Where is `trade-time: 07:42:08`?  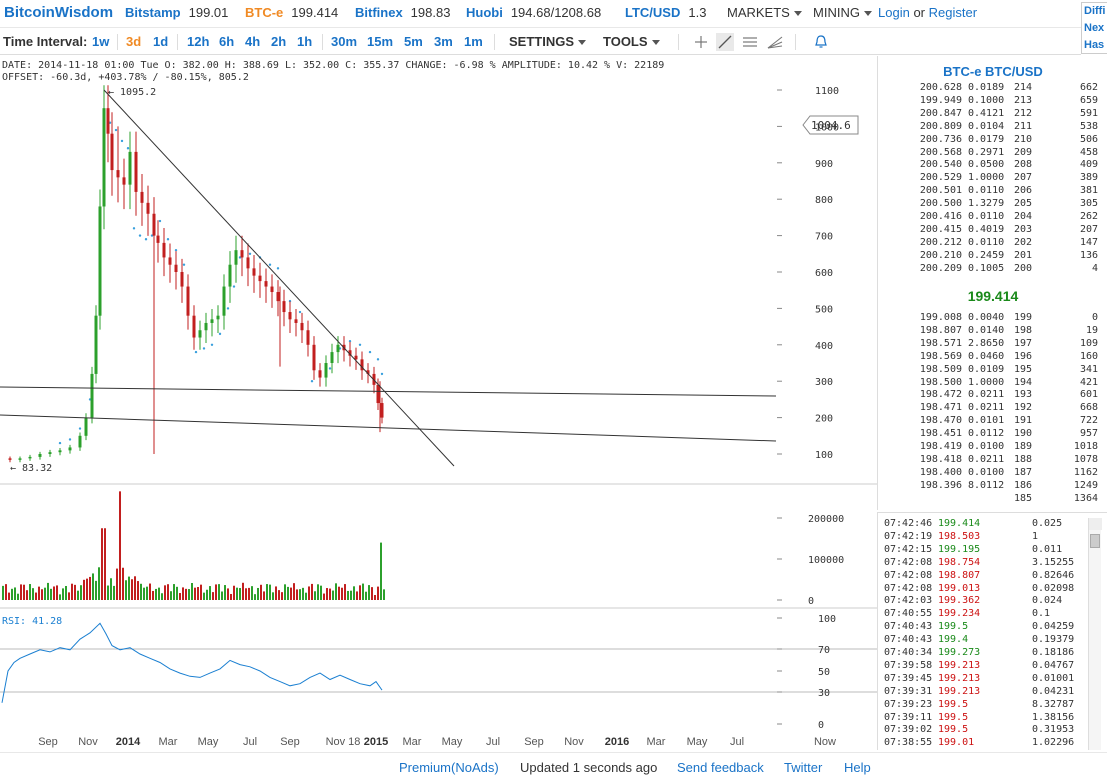
trade-time: 07:42:08 is located at coordinates (908, 562).